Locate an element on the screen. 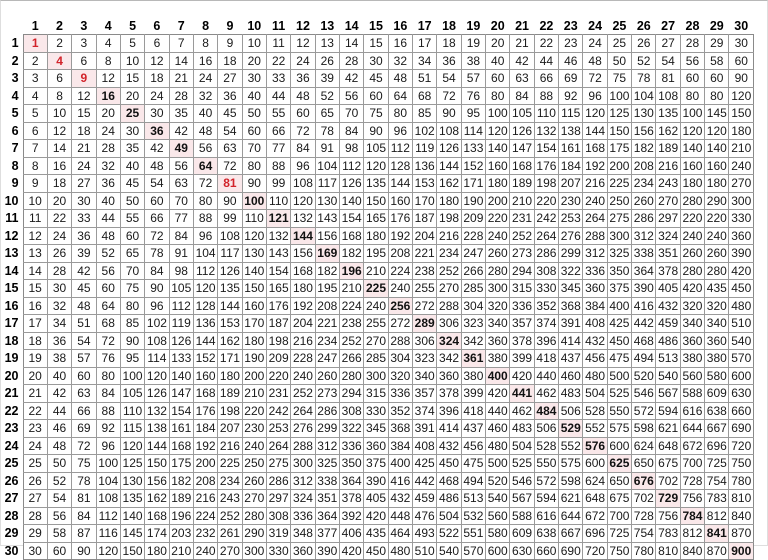 This screenshot has height=560, width=768. table-cell: 350 is located at coordinates (351, 463).